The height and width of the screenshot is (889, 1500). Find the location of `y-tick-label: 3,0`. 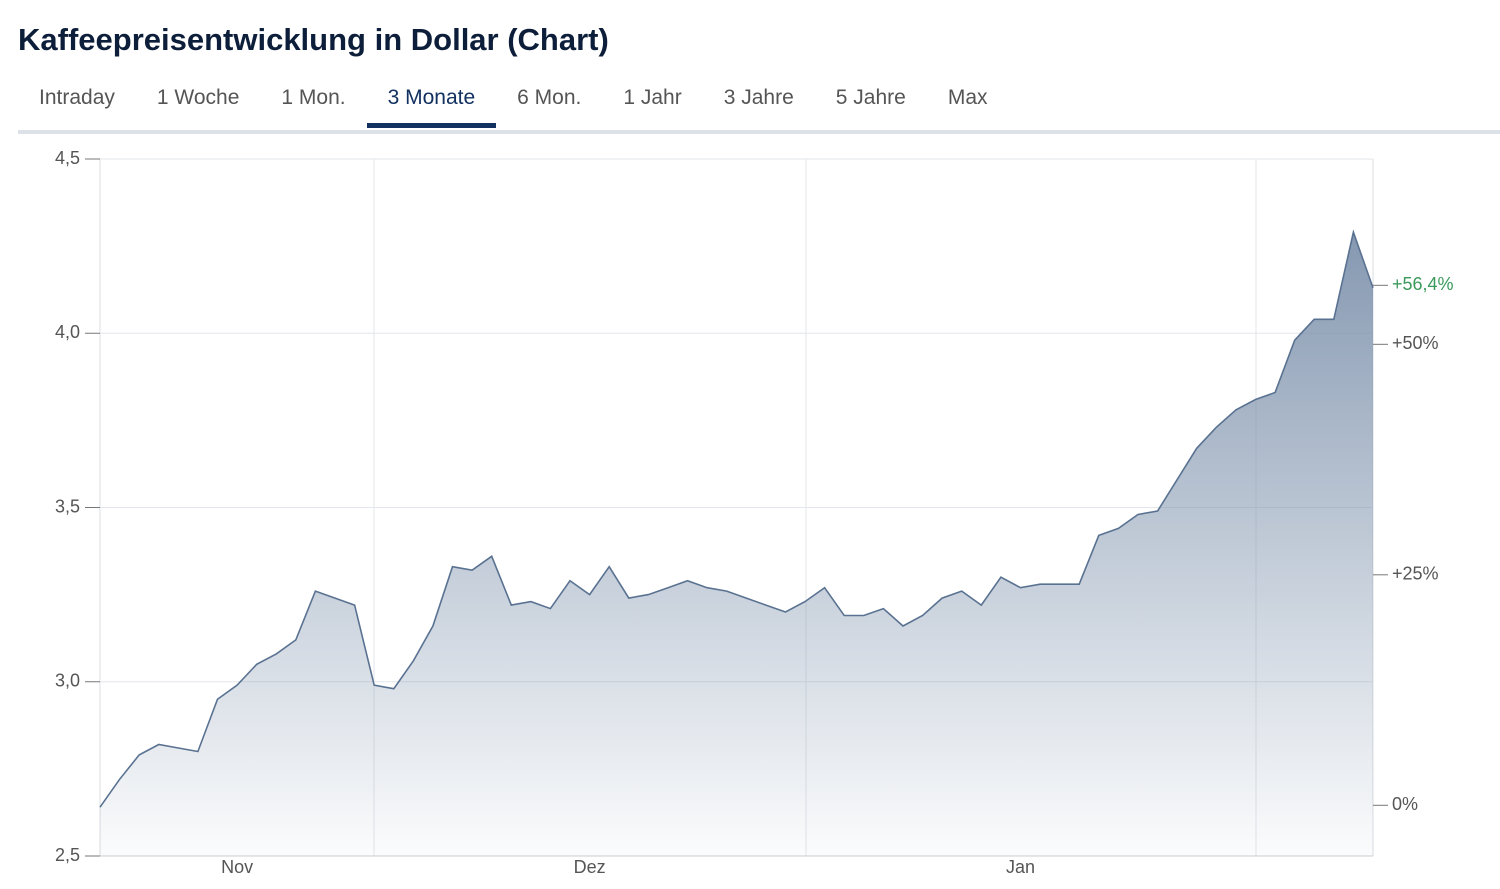

y-tick-label: 3,0 is located at coordinates (67, 681).